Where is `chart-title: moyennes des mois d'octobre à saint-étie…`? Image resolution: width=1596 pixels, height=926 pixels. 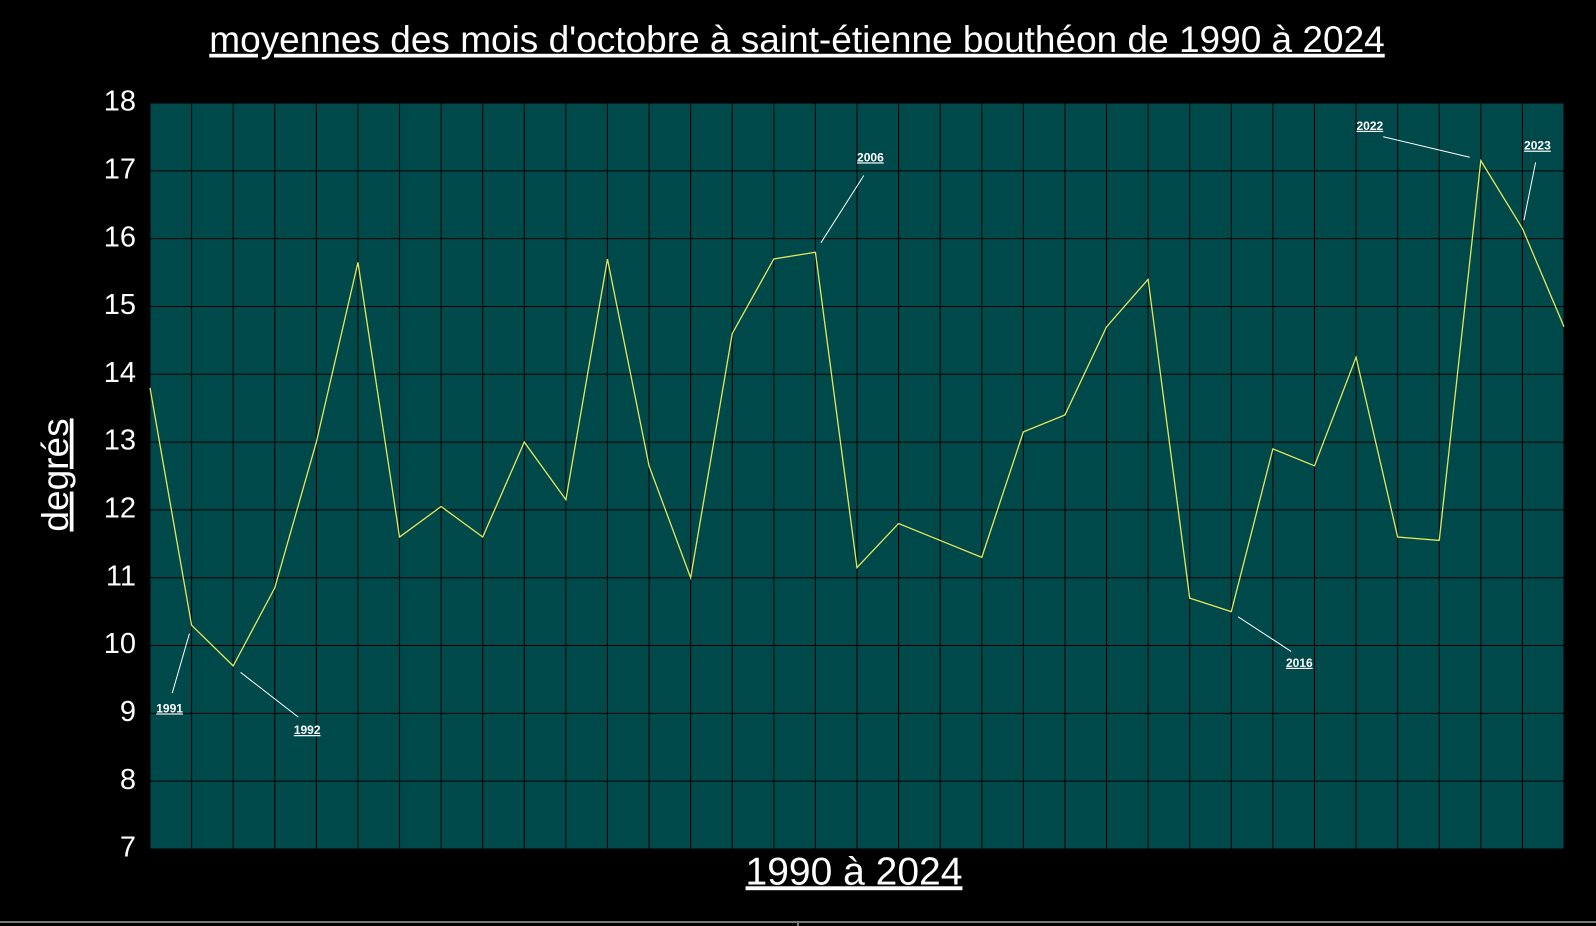 chart-title: moyennes des mois d'octobre à saint-étie… is located at coordinates (796, 39).